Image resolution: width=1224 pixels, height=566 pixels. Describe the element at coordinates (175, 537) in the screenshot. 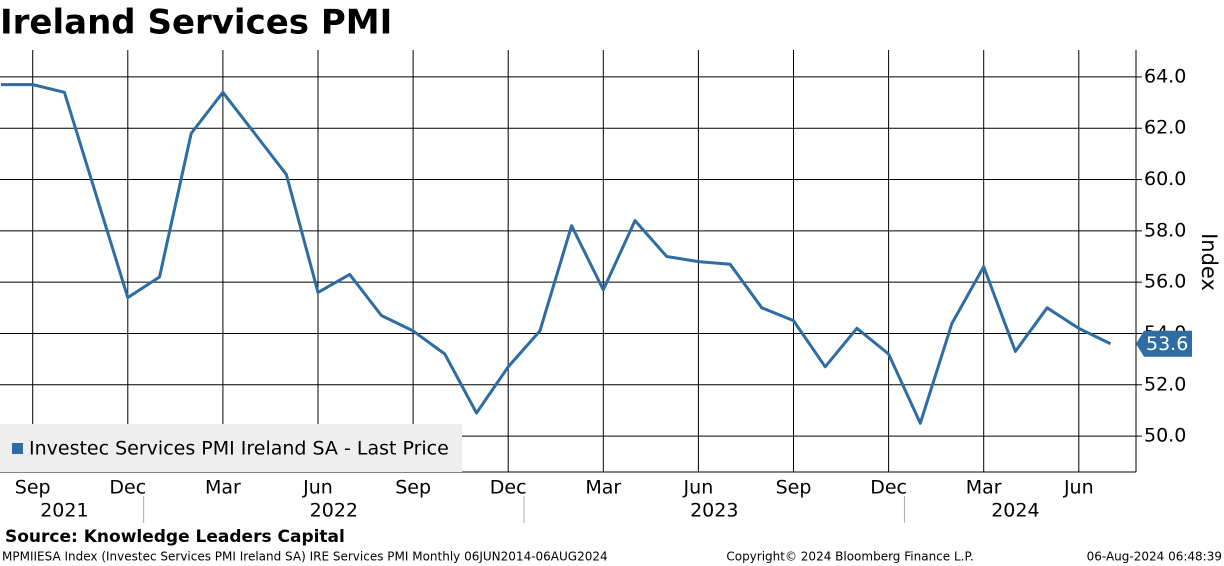

I see `source: Source: Knowledge Leaders Capital` at that location.